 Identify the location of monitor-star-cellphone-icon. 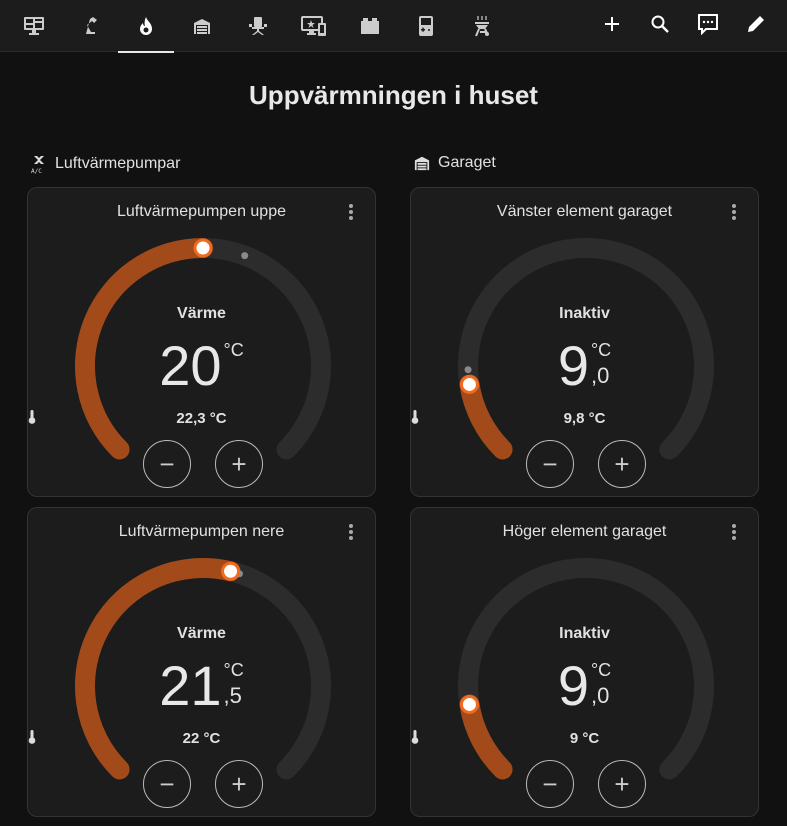
(313, 26).